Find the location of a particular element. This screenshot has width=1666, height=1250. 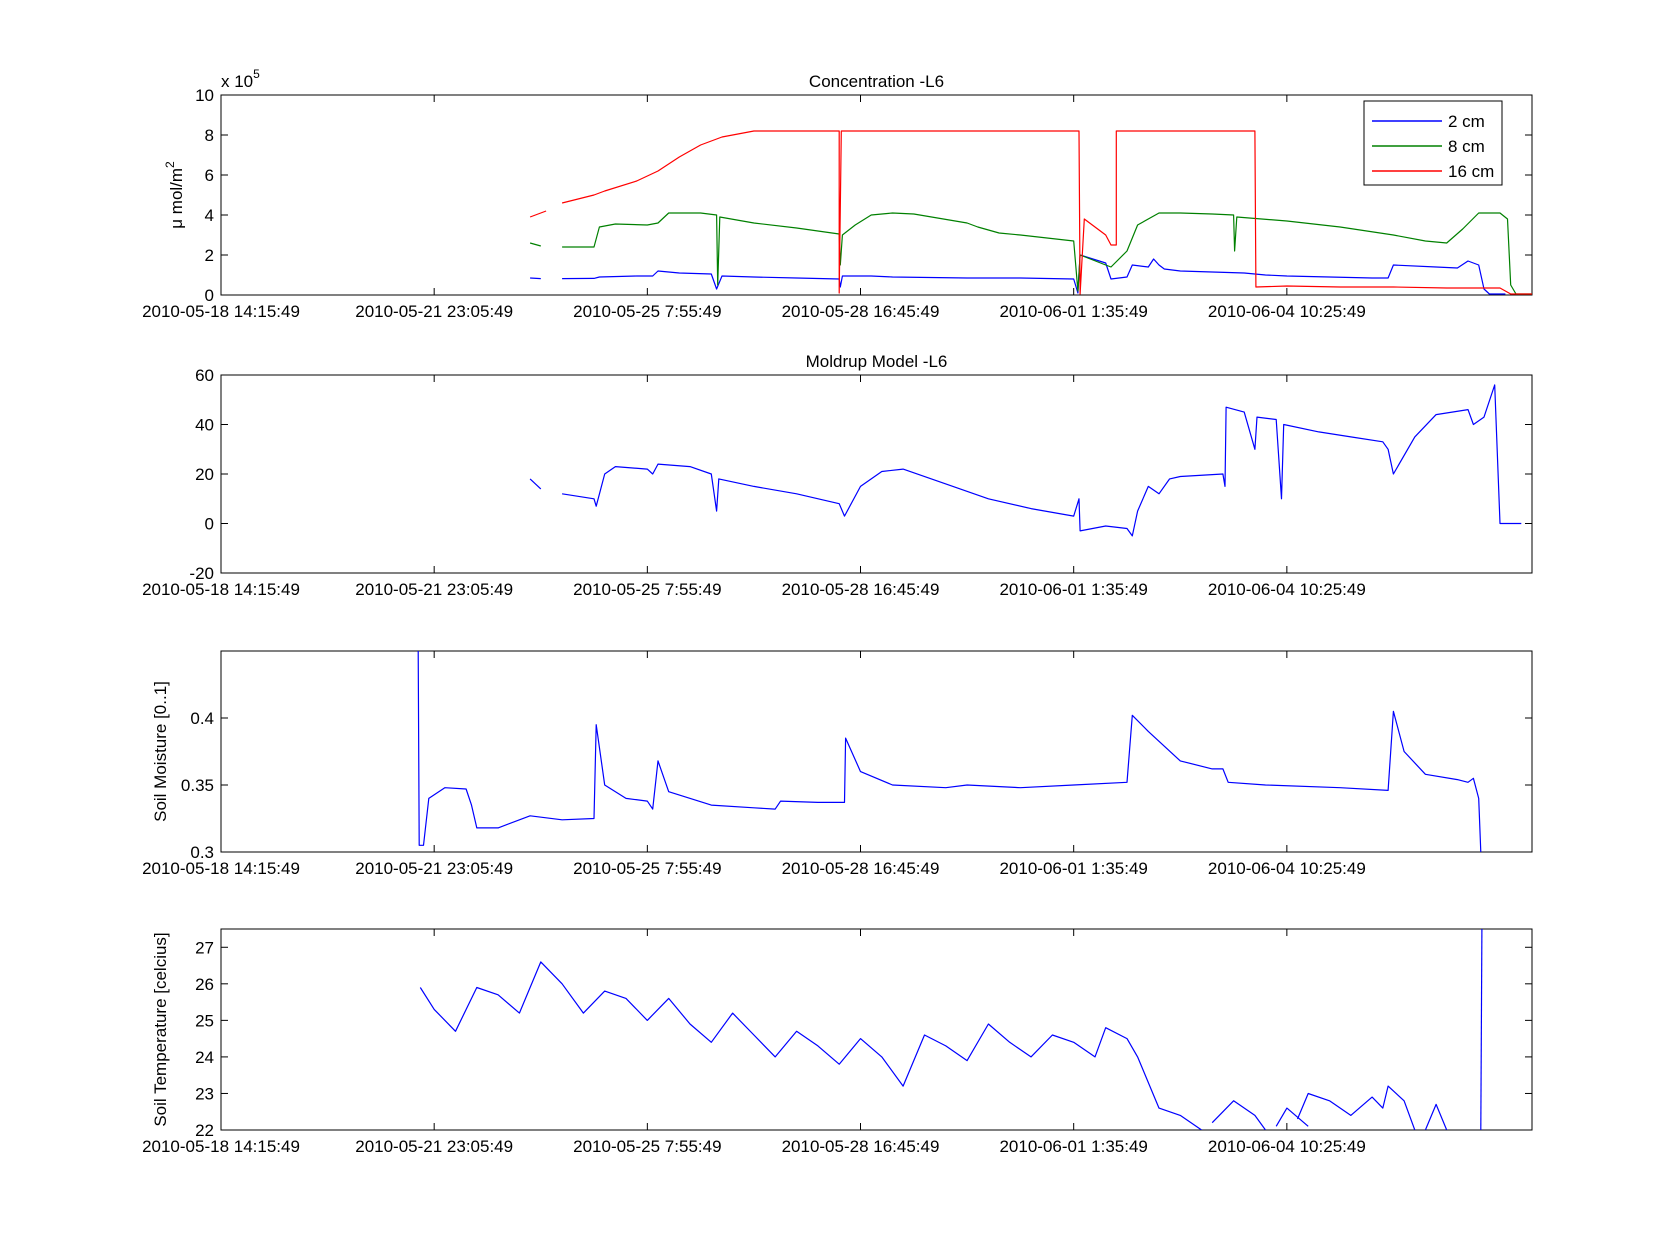

chart-title: Concentration -L6 is located at coordinates (876, 81).